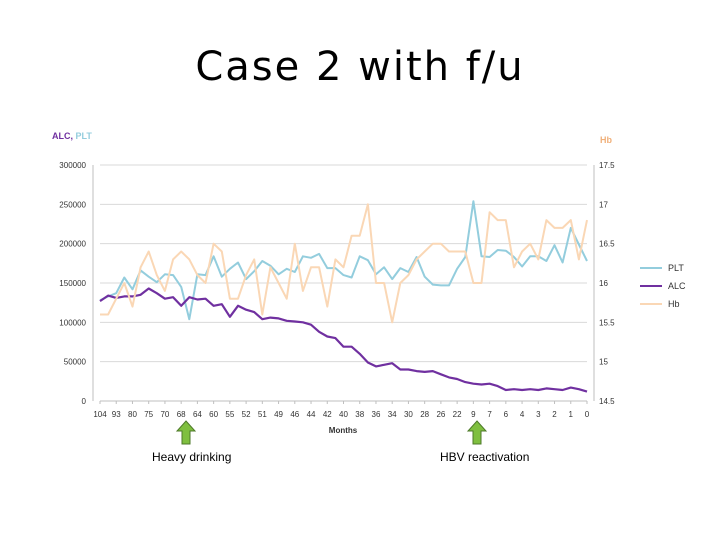  I want to click on y-right-tick-label: 15, so click(603, 362).